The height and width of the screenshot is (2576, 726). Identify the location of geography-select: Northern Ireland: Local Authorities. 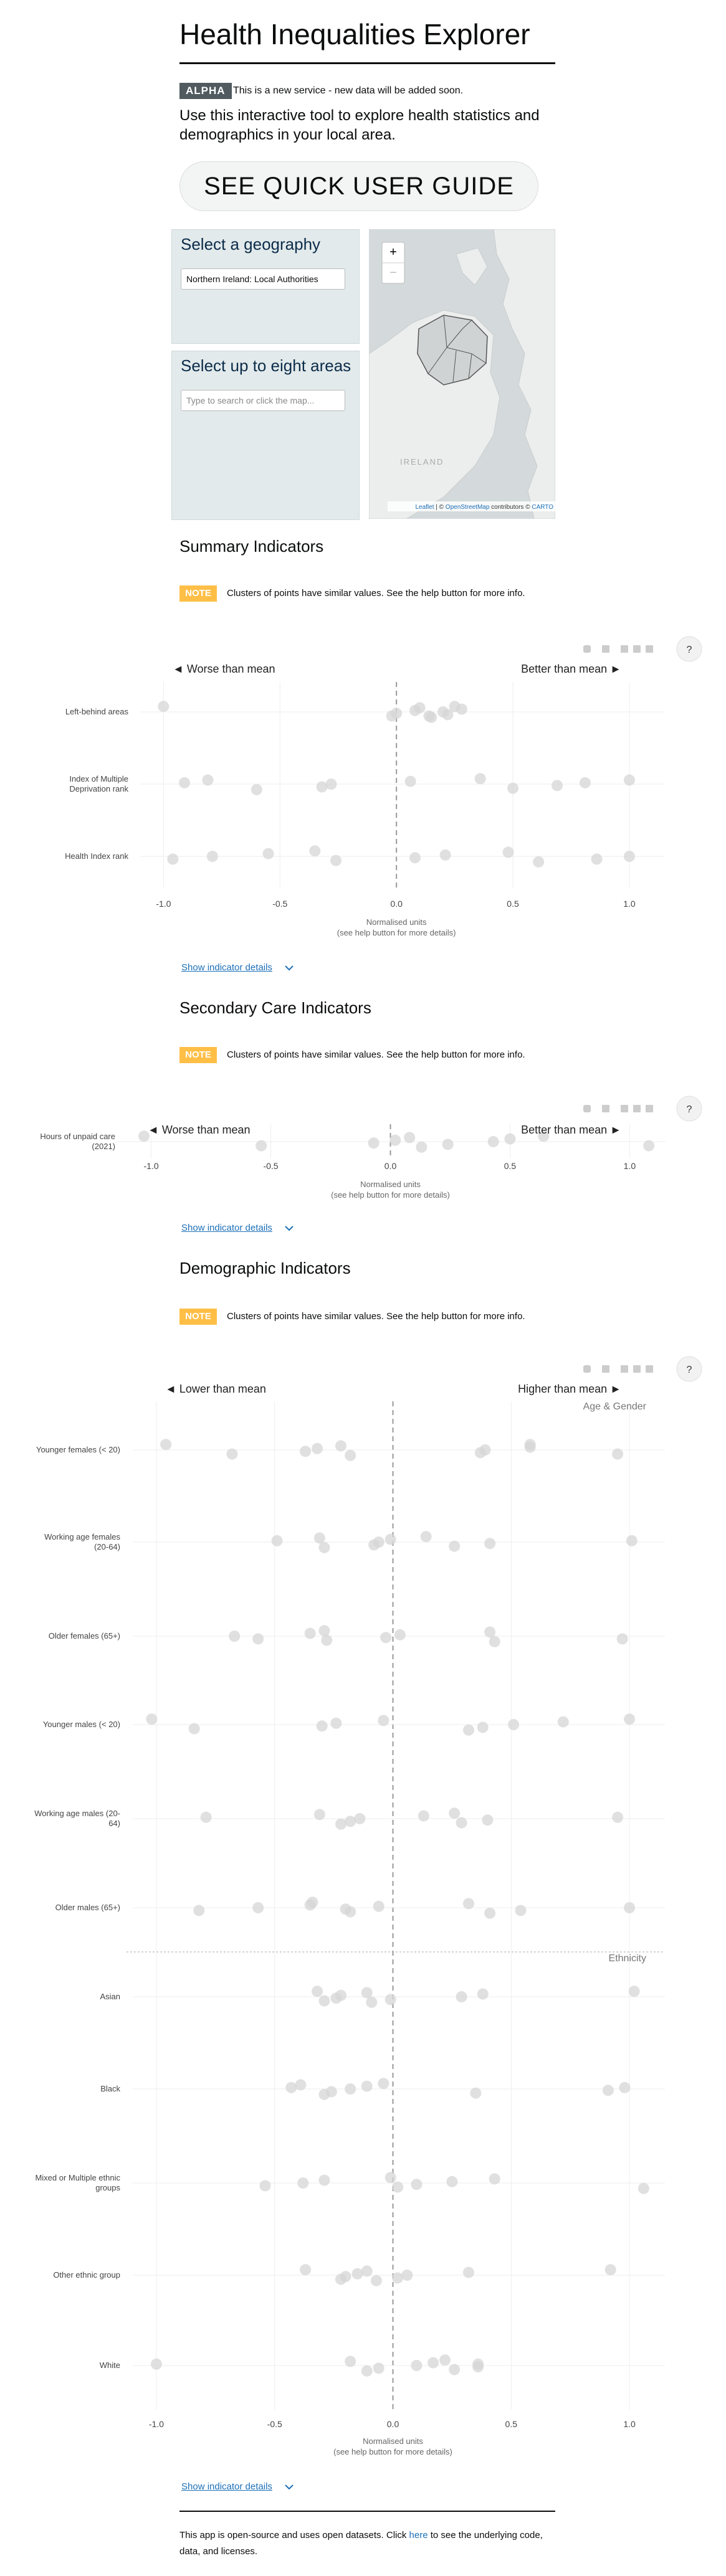
(263, 279).